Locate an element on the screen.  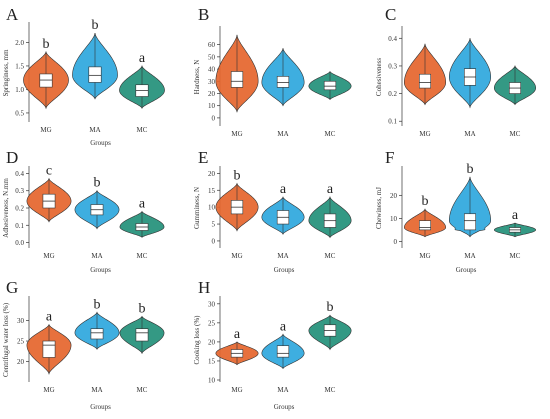
y-tick-label: 0.0 is located at coordinates (19, 243).